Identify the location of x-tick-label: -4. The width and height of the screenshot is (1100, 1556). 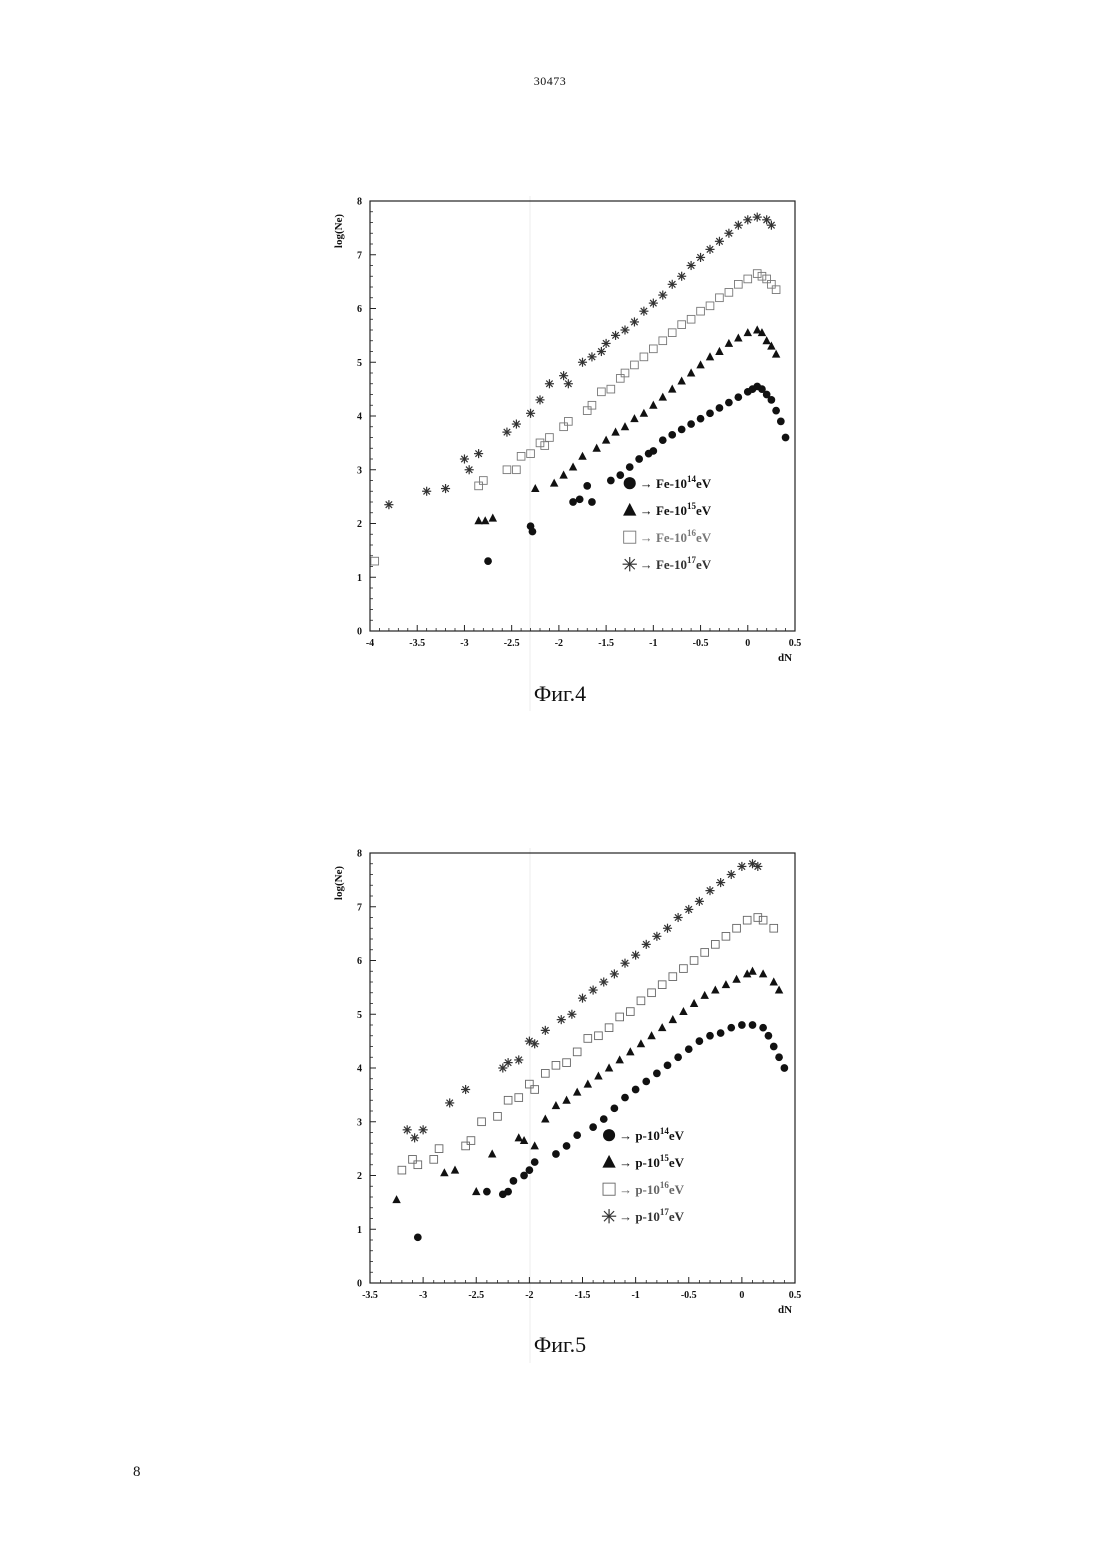
(370, 643).